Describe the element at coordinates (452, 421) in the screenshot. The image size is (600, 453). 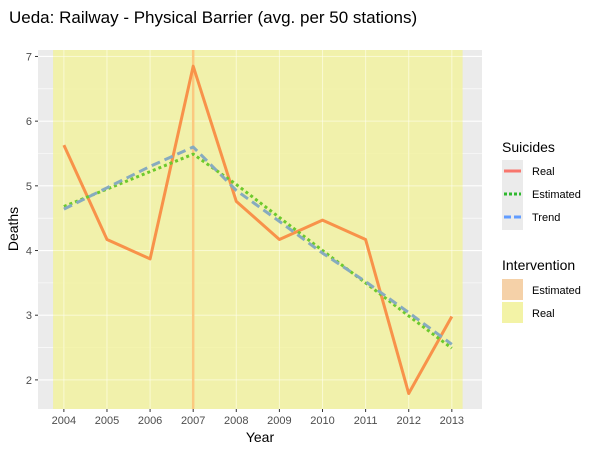
I see `x-tick-label: 2013` at that location.